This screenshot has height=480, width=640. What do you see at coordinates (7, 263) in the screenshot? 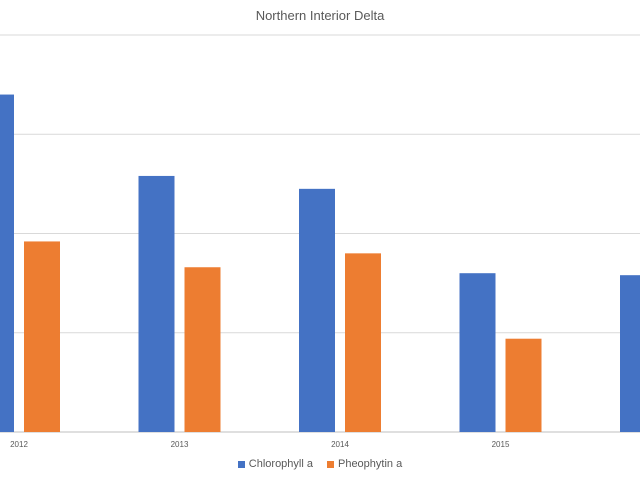
I see `bar-chlorophyll-2012` at bounding box center [7, 263].